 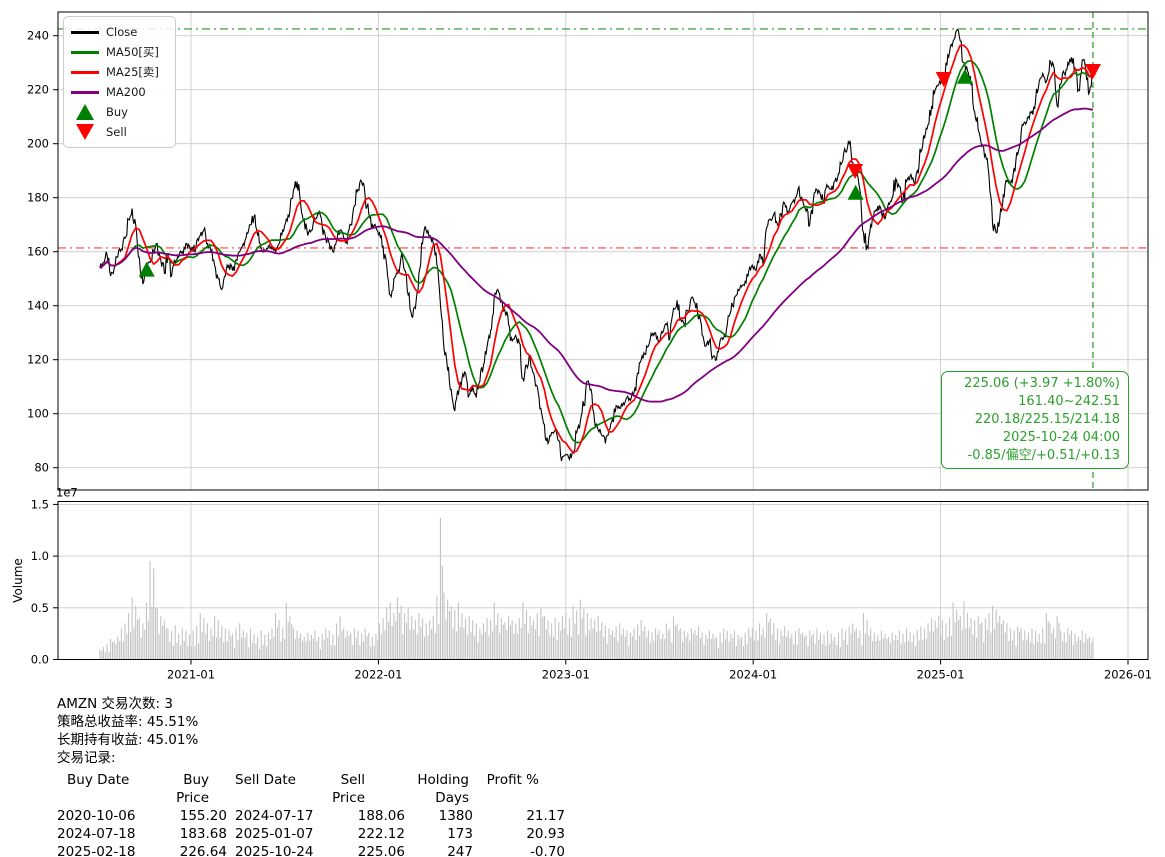 I want to click on trade-col-header: Sell Date, so click(x=265, y=780).